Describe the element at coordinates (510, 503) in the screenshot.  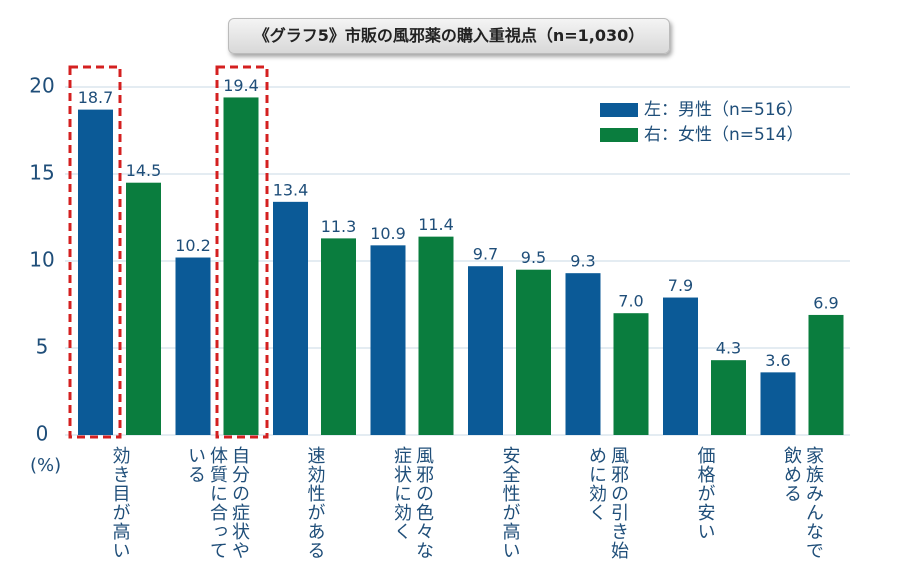
I see `x-tick-label: 安全性が高い` at that location.